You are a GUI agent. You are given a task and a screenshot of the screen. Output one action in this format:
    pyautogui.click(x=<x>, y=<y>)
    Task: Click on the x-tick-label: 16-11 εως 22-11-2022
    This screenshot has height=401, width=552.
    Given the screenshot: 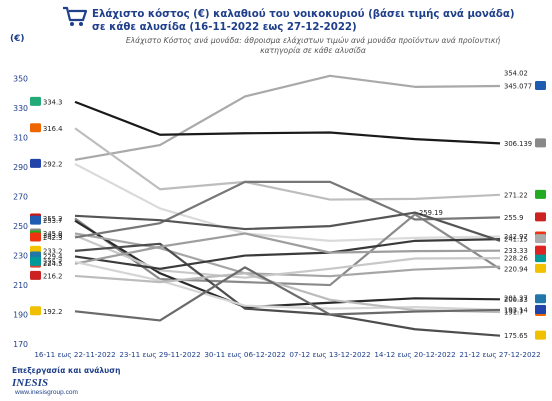 What is the action you would take?
    pyautogui.click(x=74, y=354)
    